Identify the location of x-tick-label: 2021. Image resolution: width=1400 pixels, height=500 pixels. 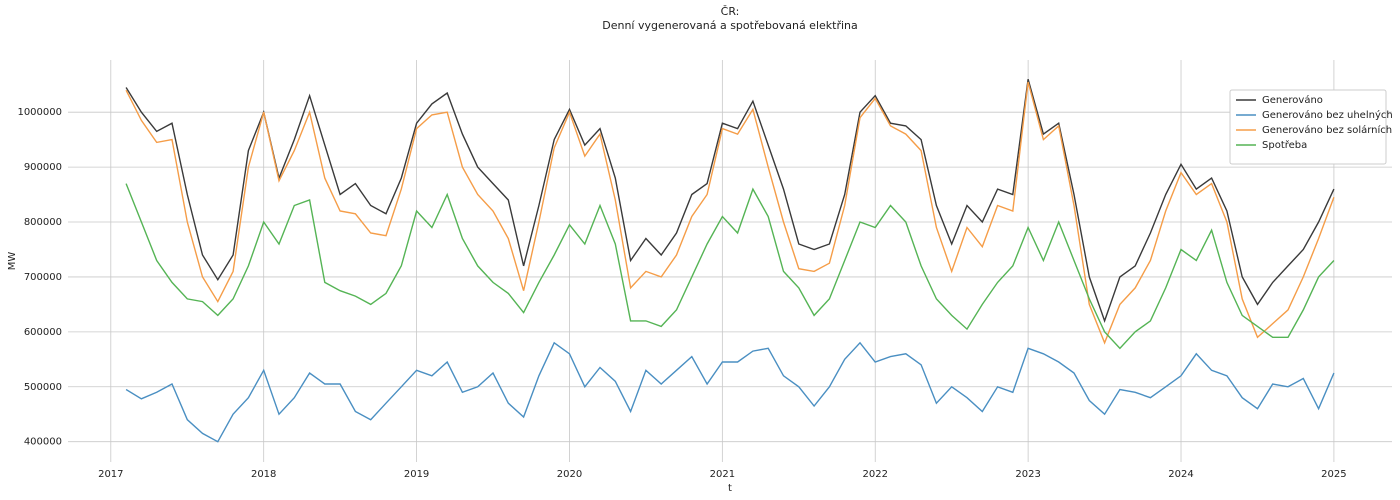
(722, 474).